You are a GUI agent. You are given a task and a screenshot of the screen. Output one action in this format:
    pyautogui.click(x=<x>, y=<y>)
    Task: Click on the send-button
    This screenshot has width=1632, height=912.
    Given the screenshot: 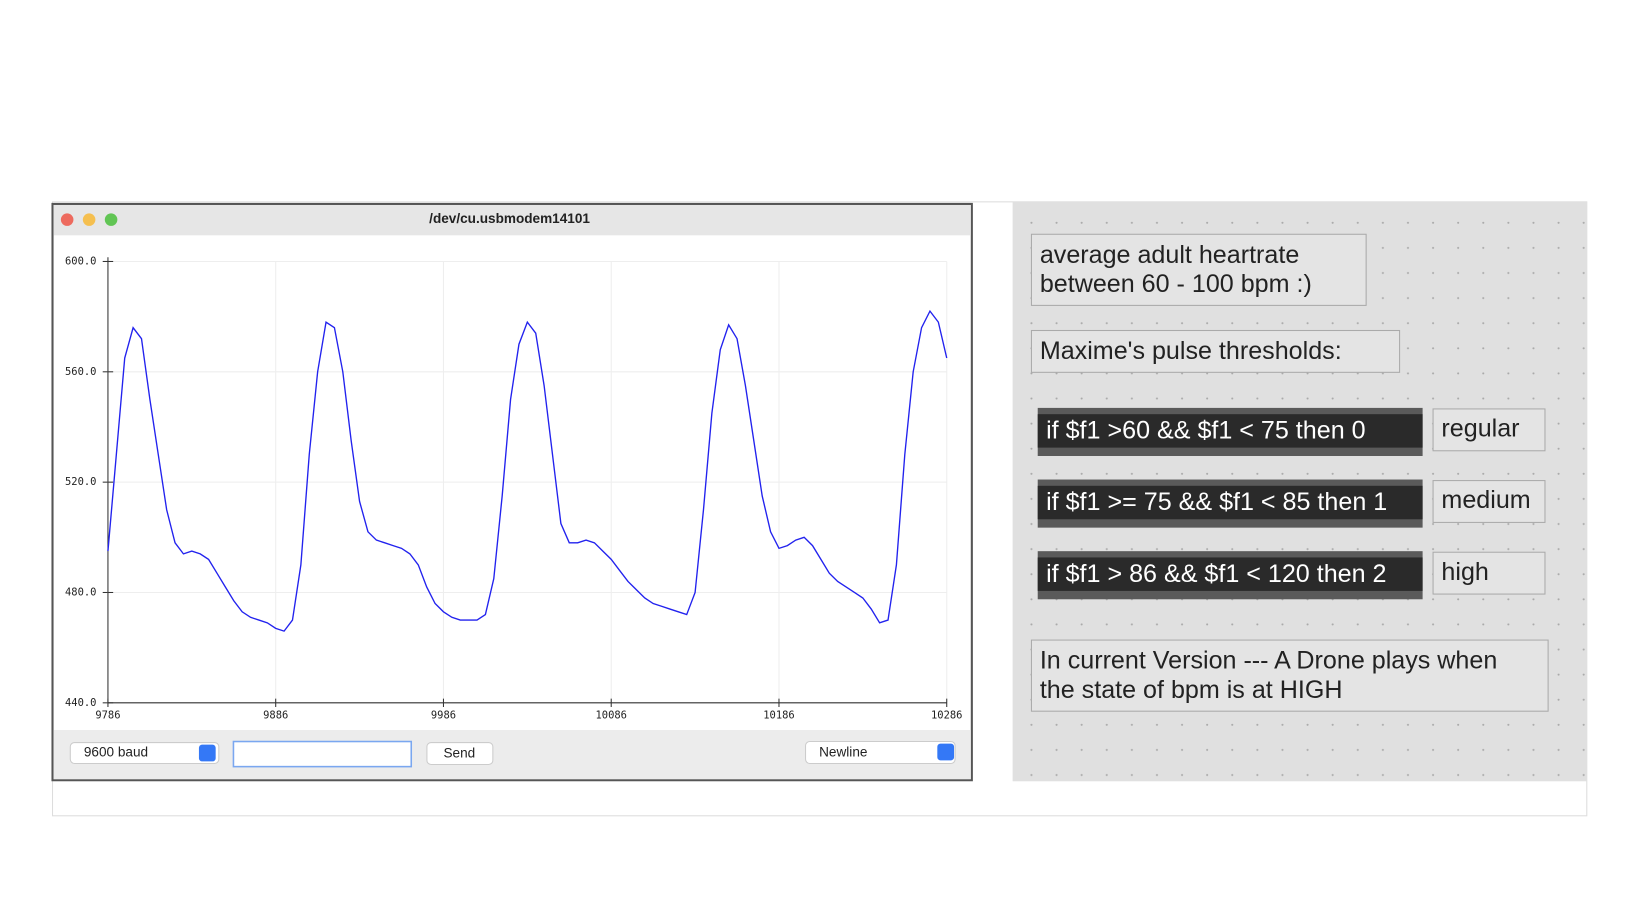 What is the action you would take?
    pyautogui.click(x=460, y=754)
    